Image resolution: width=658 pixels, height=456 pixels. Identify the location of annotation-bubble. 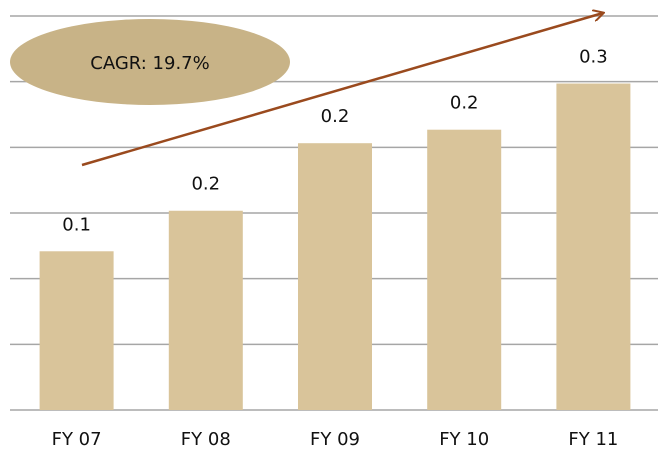
(150, 62).